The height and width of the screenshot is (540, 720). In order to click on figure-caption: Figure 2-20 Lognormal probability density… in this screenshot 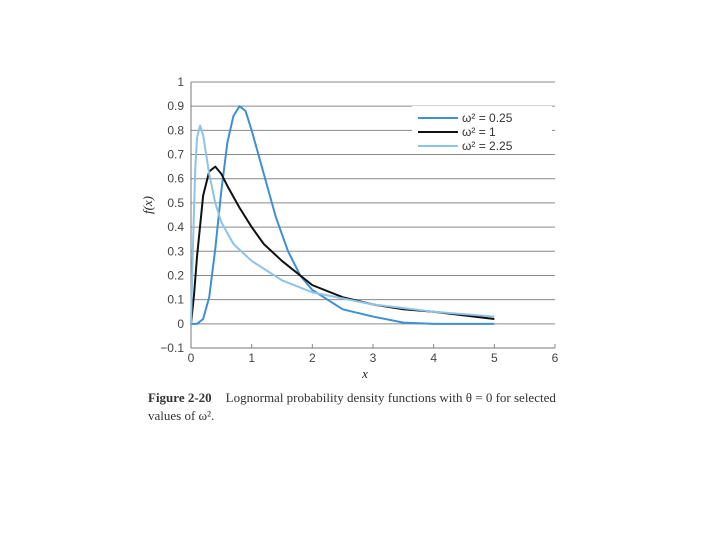, I will do `click(363, 407)`.